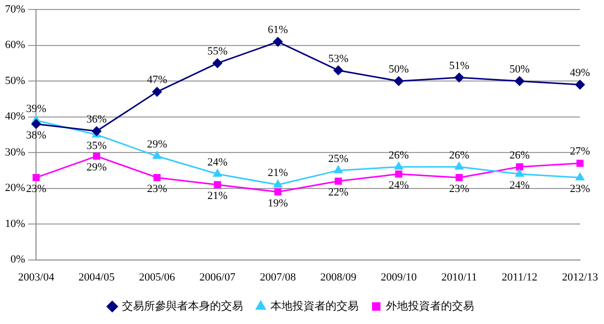  What do you see at coordinates (15, 188) in the screenshot?
I see `y-tick-label: 20%` at bounding box center [15, 188].